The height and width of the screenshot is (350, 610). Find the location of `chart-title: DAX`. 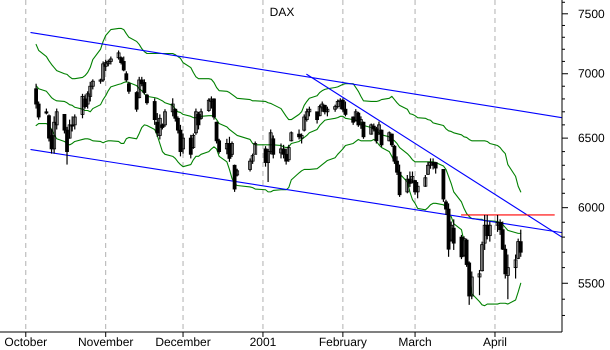

chart-title: DAX is located at coordinates (282, 12).